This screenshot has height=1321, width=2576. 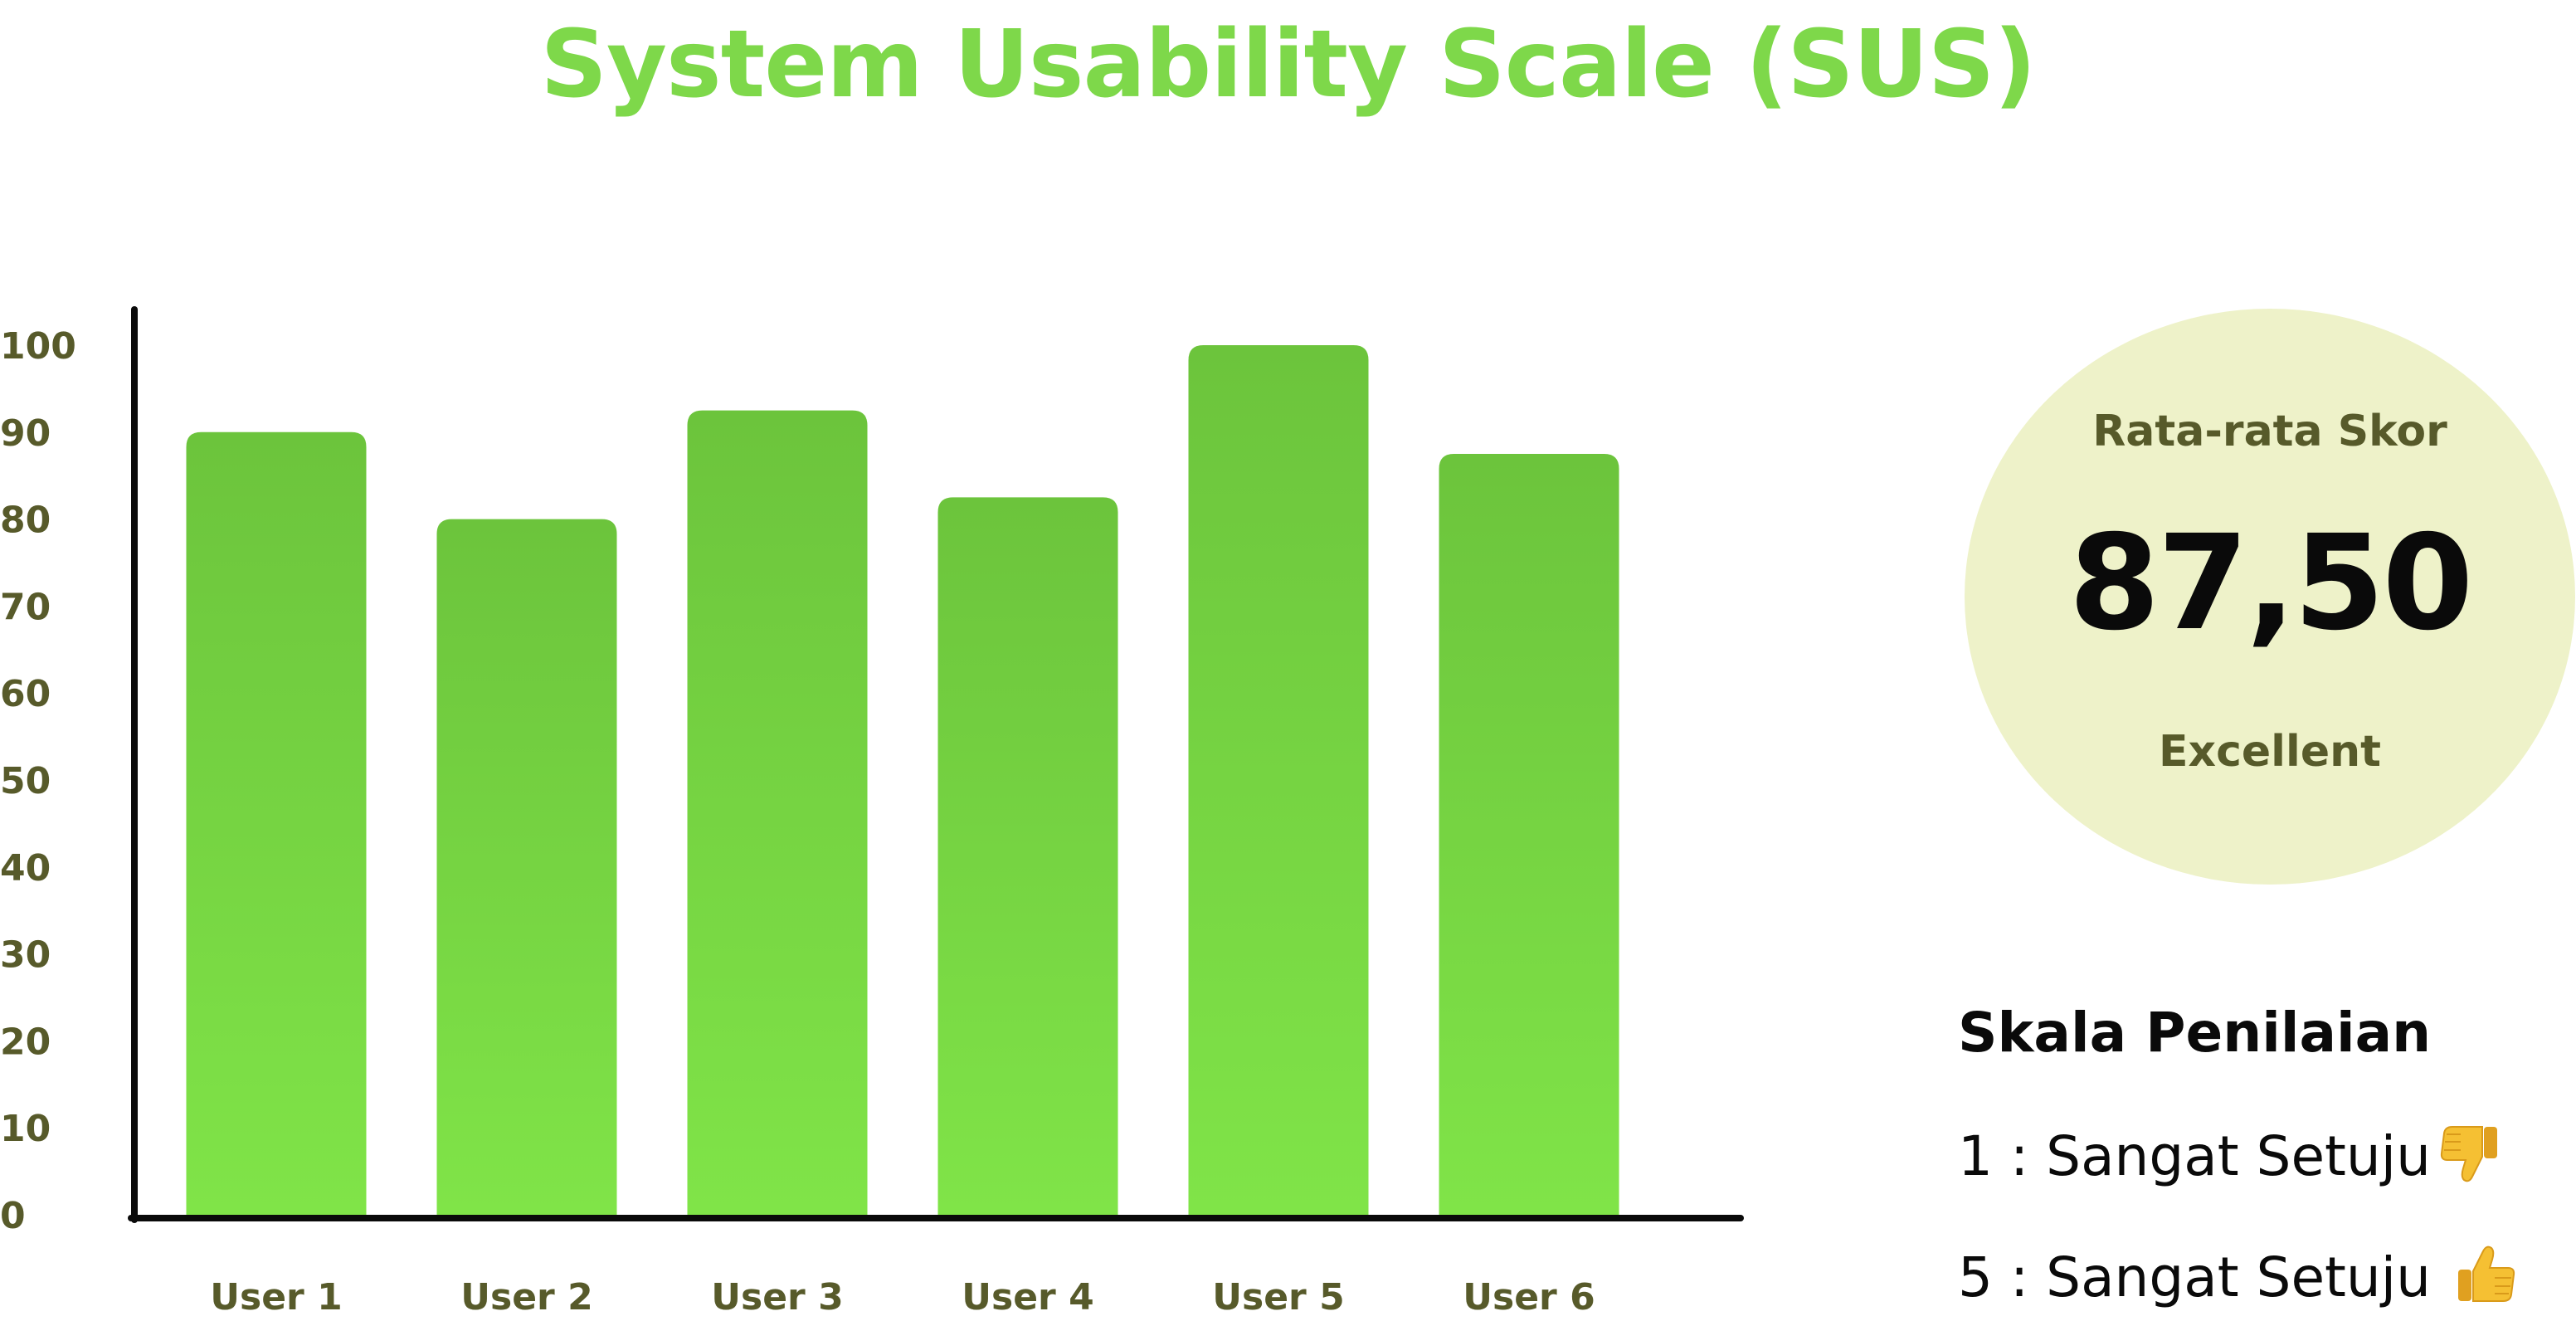 What do you see at coordinates (2271, 583) in the screenshot?
I see `average-score-value: 87,50` at bounding box center [2271, 583].